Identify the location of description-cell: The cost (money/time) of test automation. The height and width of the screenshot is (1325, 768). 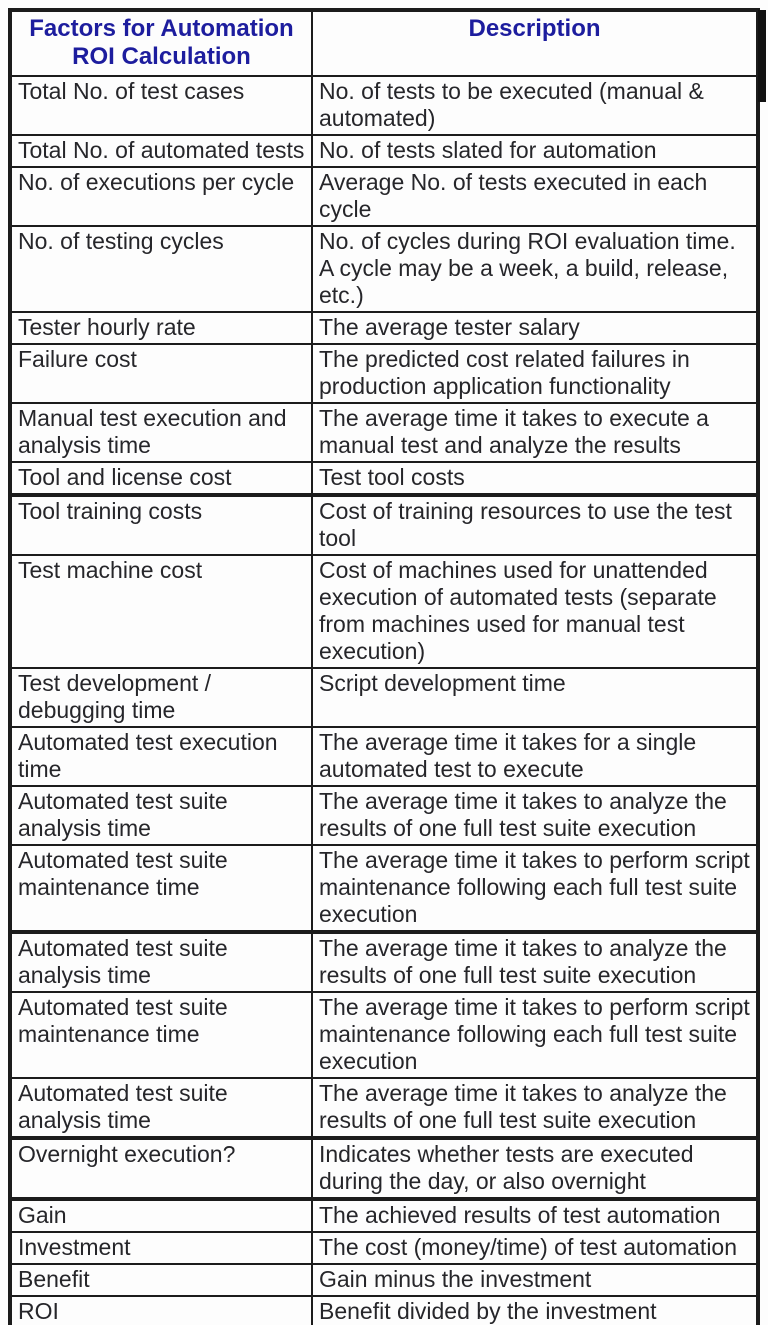
(535, 1248).